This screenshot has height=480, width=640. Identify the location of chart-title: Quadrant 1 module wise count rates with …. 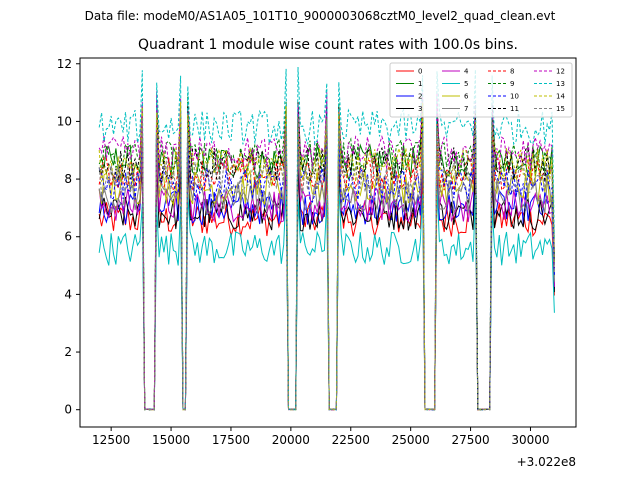
(328, 45).